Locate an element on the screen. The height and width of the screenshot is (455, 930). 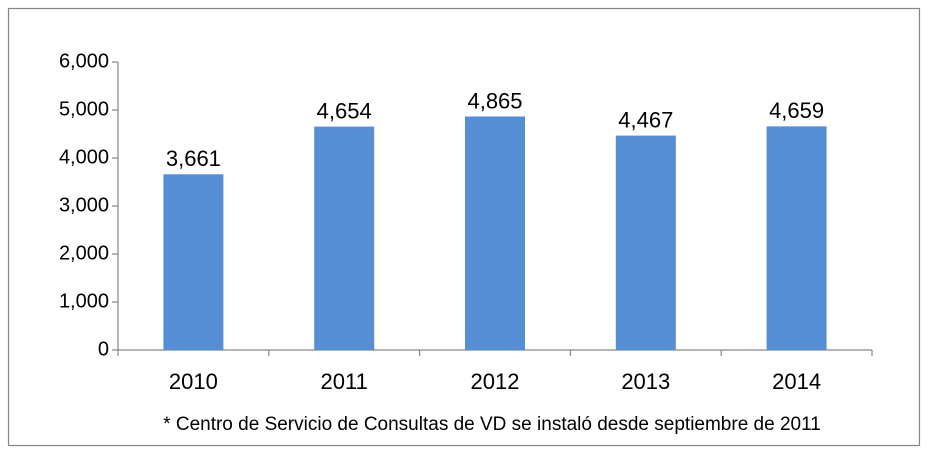
x-tick-label: 2010 is located at coordinates (193, 381).